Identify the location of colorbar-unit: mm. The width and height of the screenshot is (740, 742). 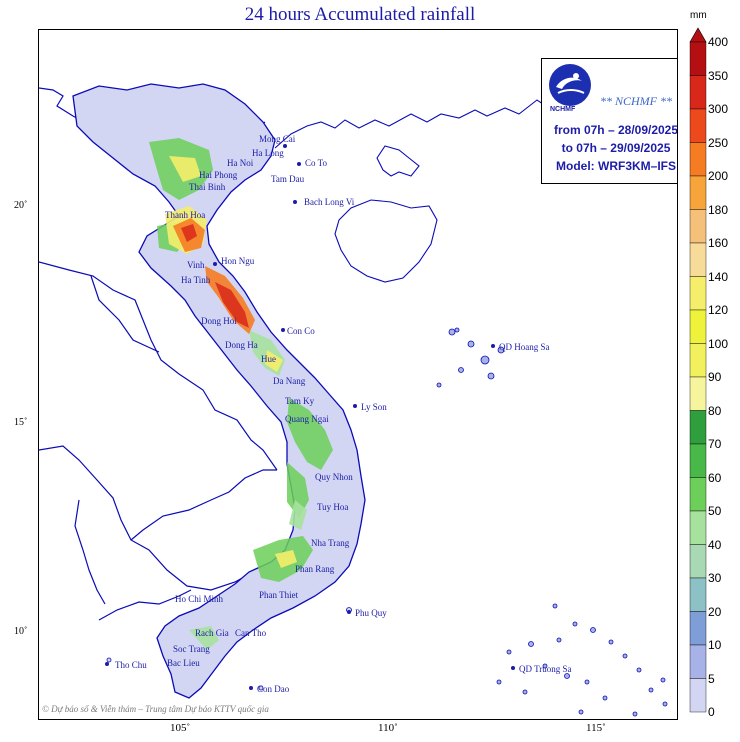
(698, 15).